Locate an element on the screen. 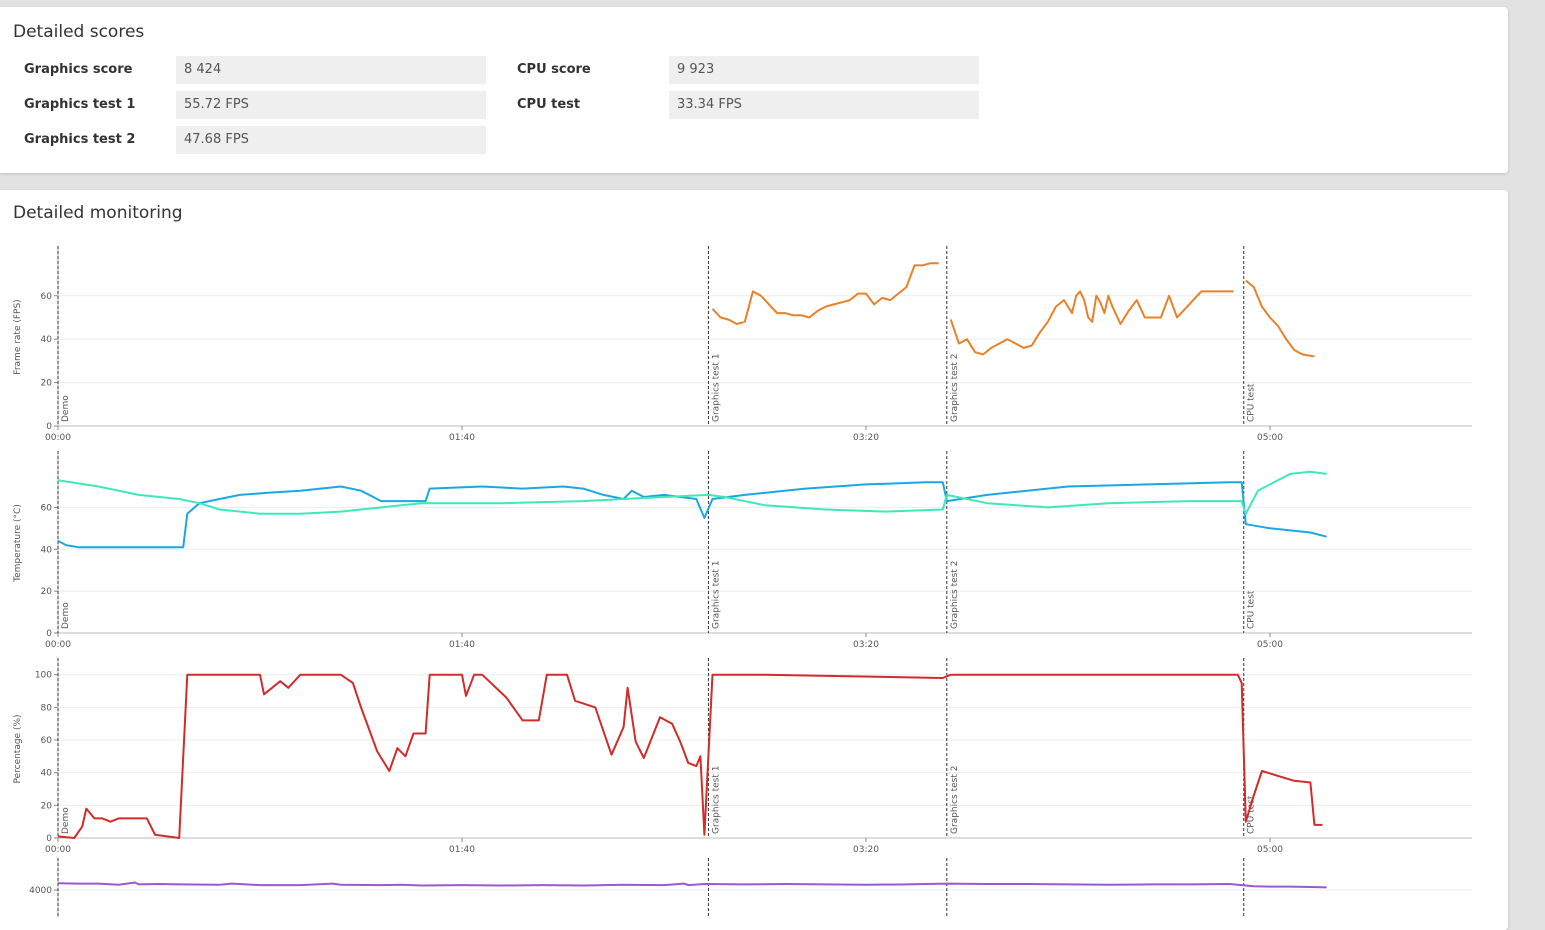 The height and width of the screenshot is (930, 1545). score-value: 55.72 FPS is located at coordinates (331, 105).